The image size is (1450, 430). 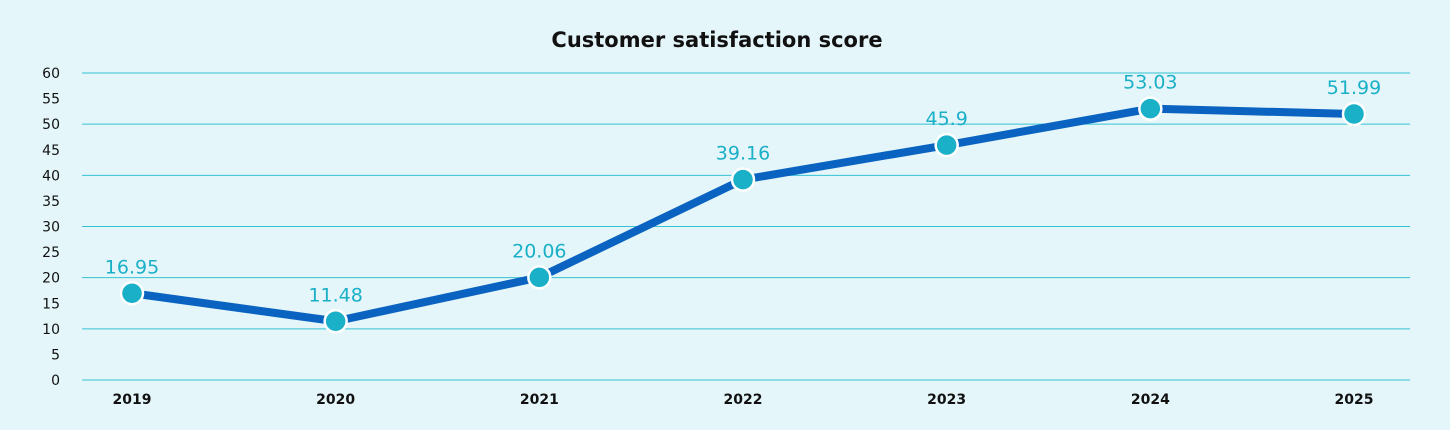 I want to click on y-tick-label-60: 60, so click(x=51, y=74).